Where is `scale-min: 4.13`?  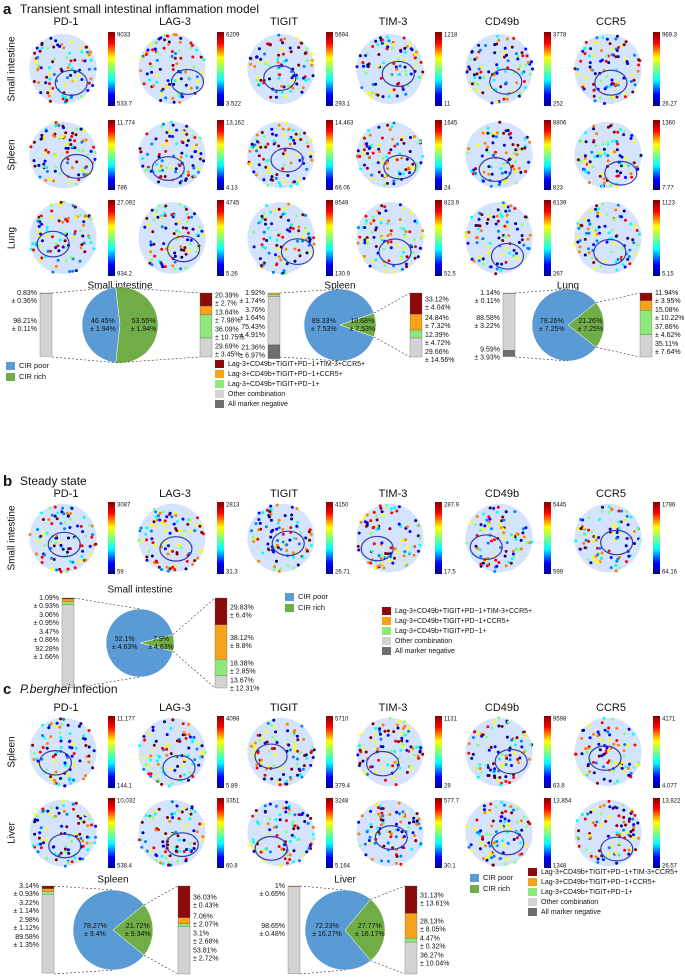 scale-min: 4.13 is located at coordinates (232, 189).